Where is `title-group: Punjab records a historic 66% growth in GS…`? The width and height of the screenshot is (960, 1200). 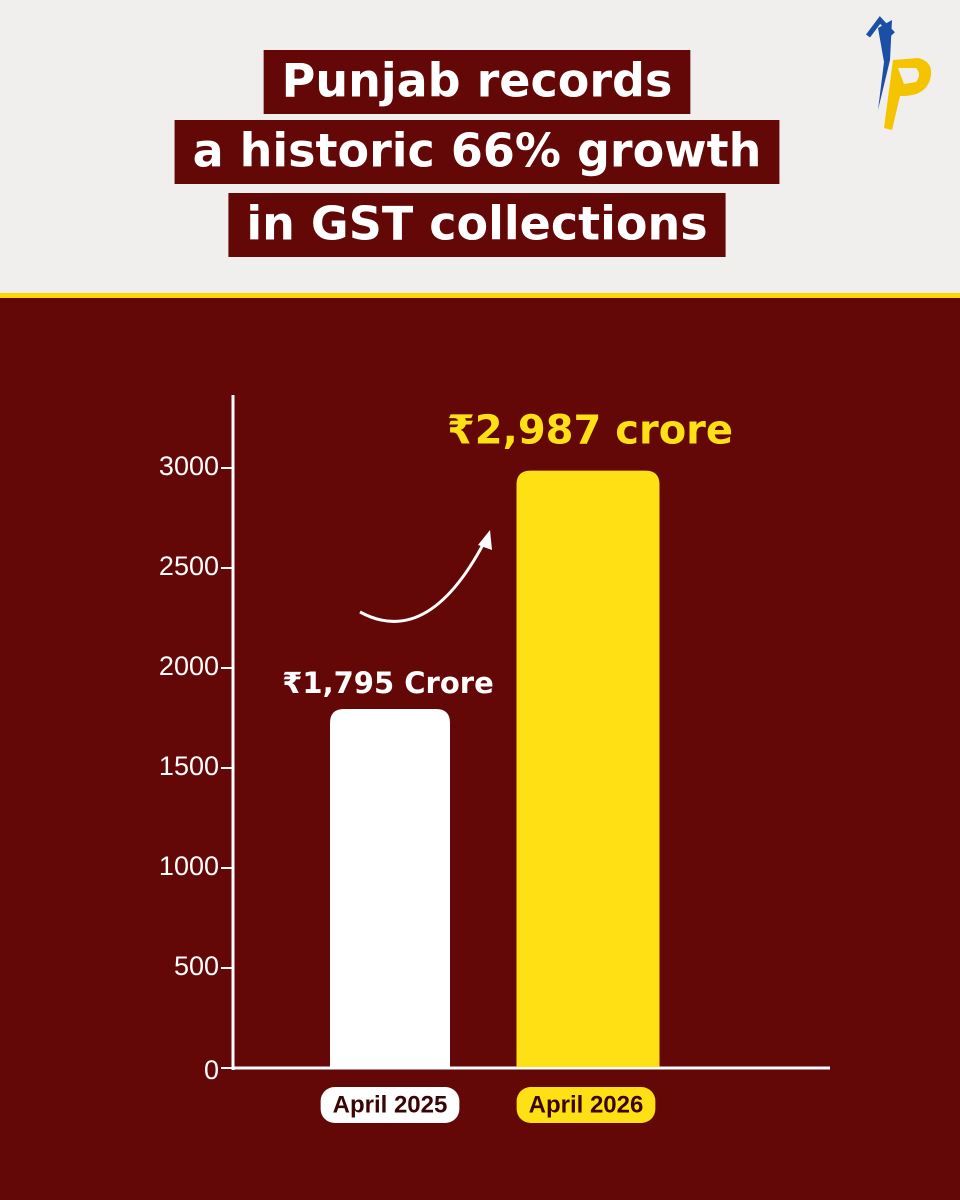 title-group: Punjab records a historic 66% growth in GS… is located at coordinates (477, 153).